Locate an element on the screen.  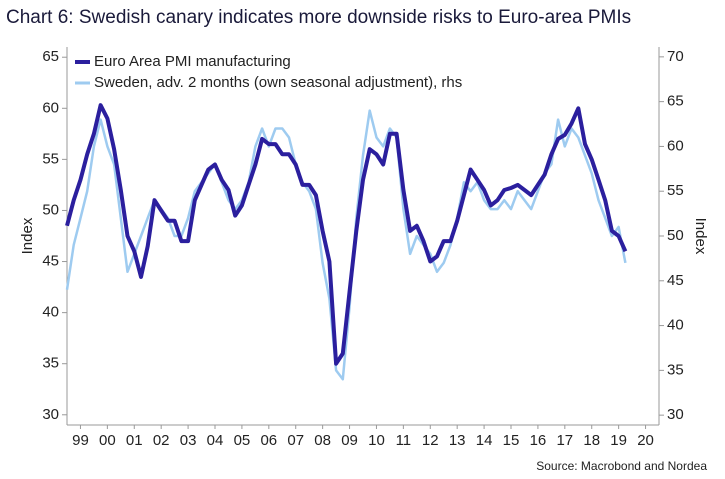
x-tick-label: 07 is located at coordinates (295, 440).